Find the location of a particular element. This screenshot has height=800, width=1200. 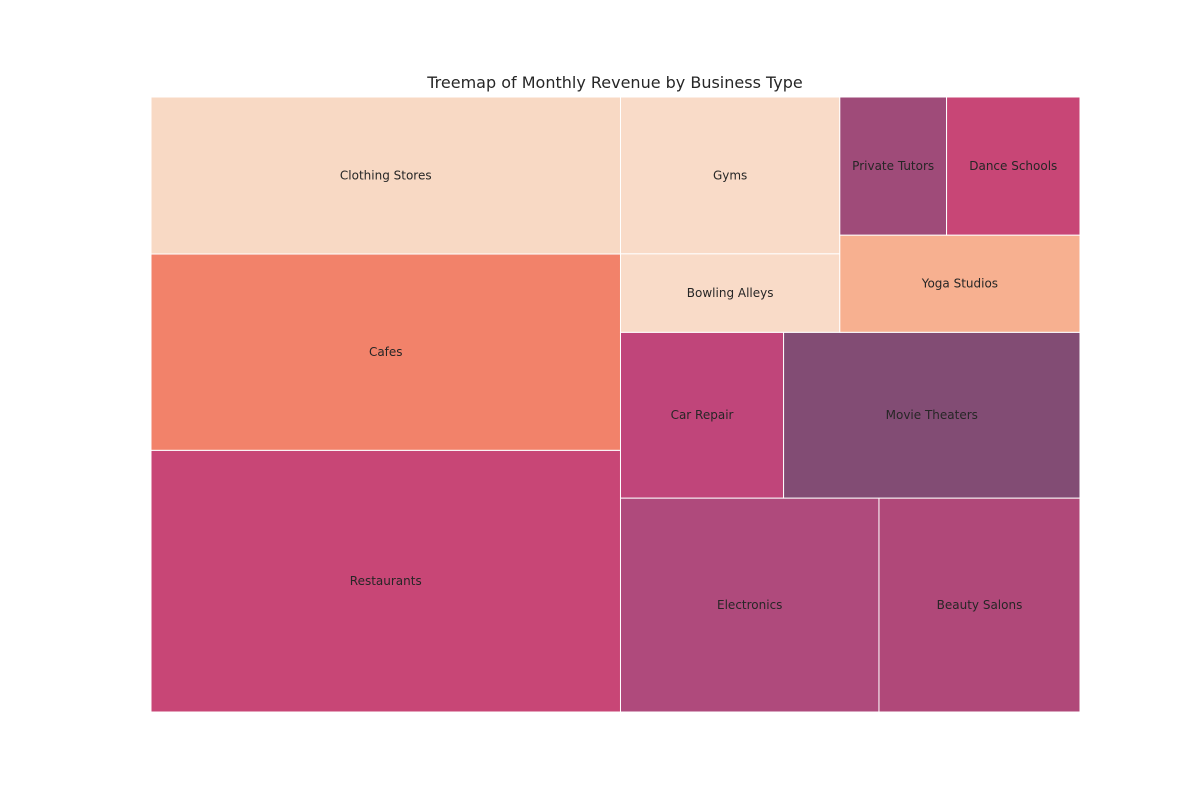

tile-label-movie-theaters: Movie Theaters is located at coordinates (932, 415).